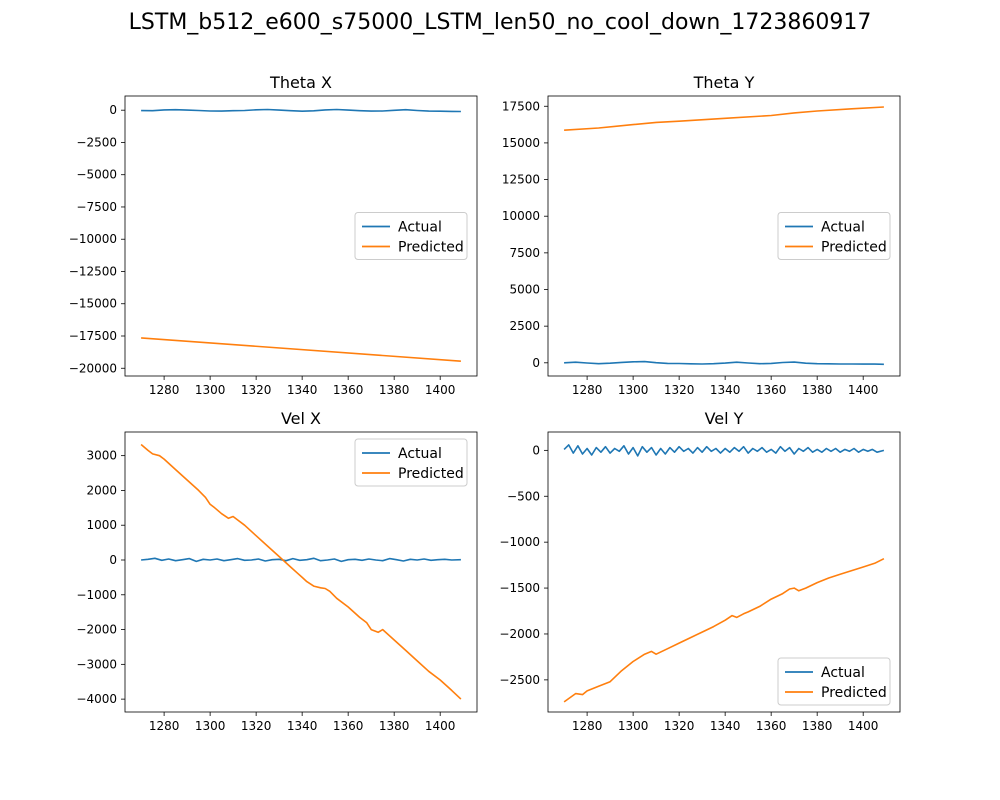 The height and width of the screenshot is (800, 1000). What do you see at coordinates (300, 82) in the screenshot?
I see `chart-title: Theta X` at bounding box center [300, 82].